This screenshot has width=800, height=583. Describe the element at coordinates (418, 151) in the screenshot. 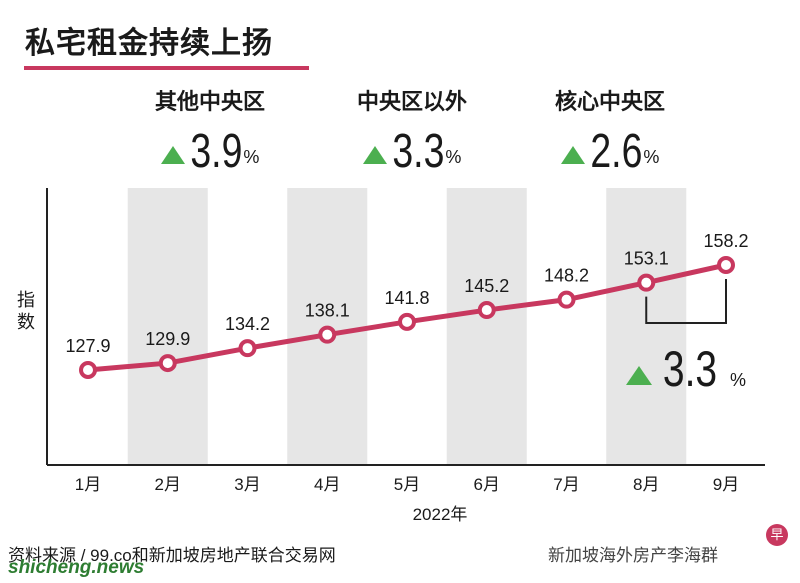

I see `stat-value: 3.3` at that location.